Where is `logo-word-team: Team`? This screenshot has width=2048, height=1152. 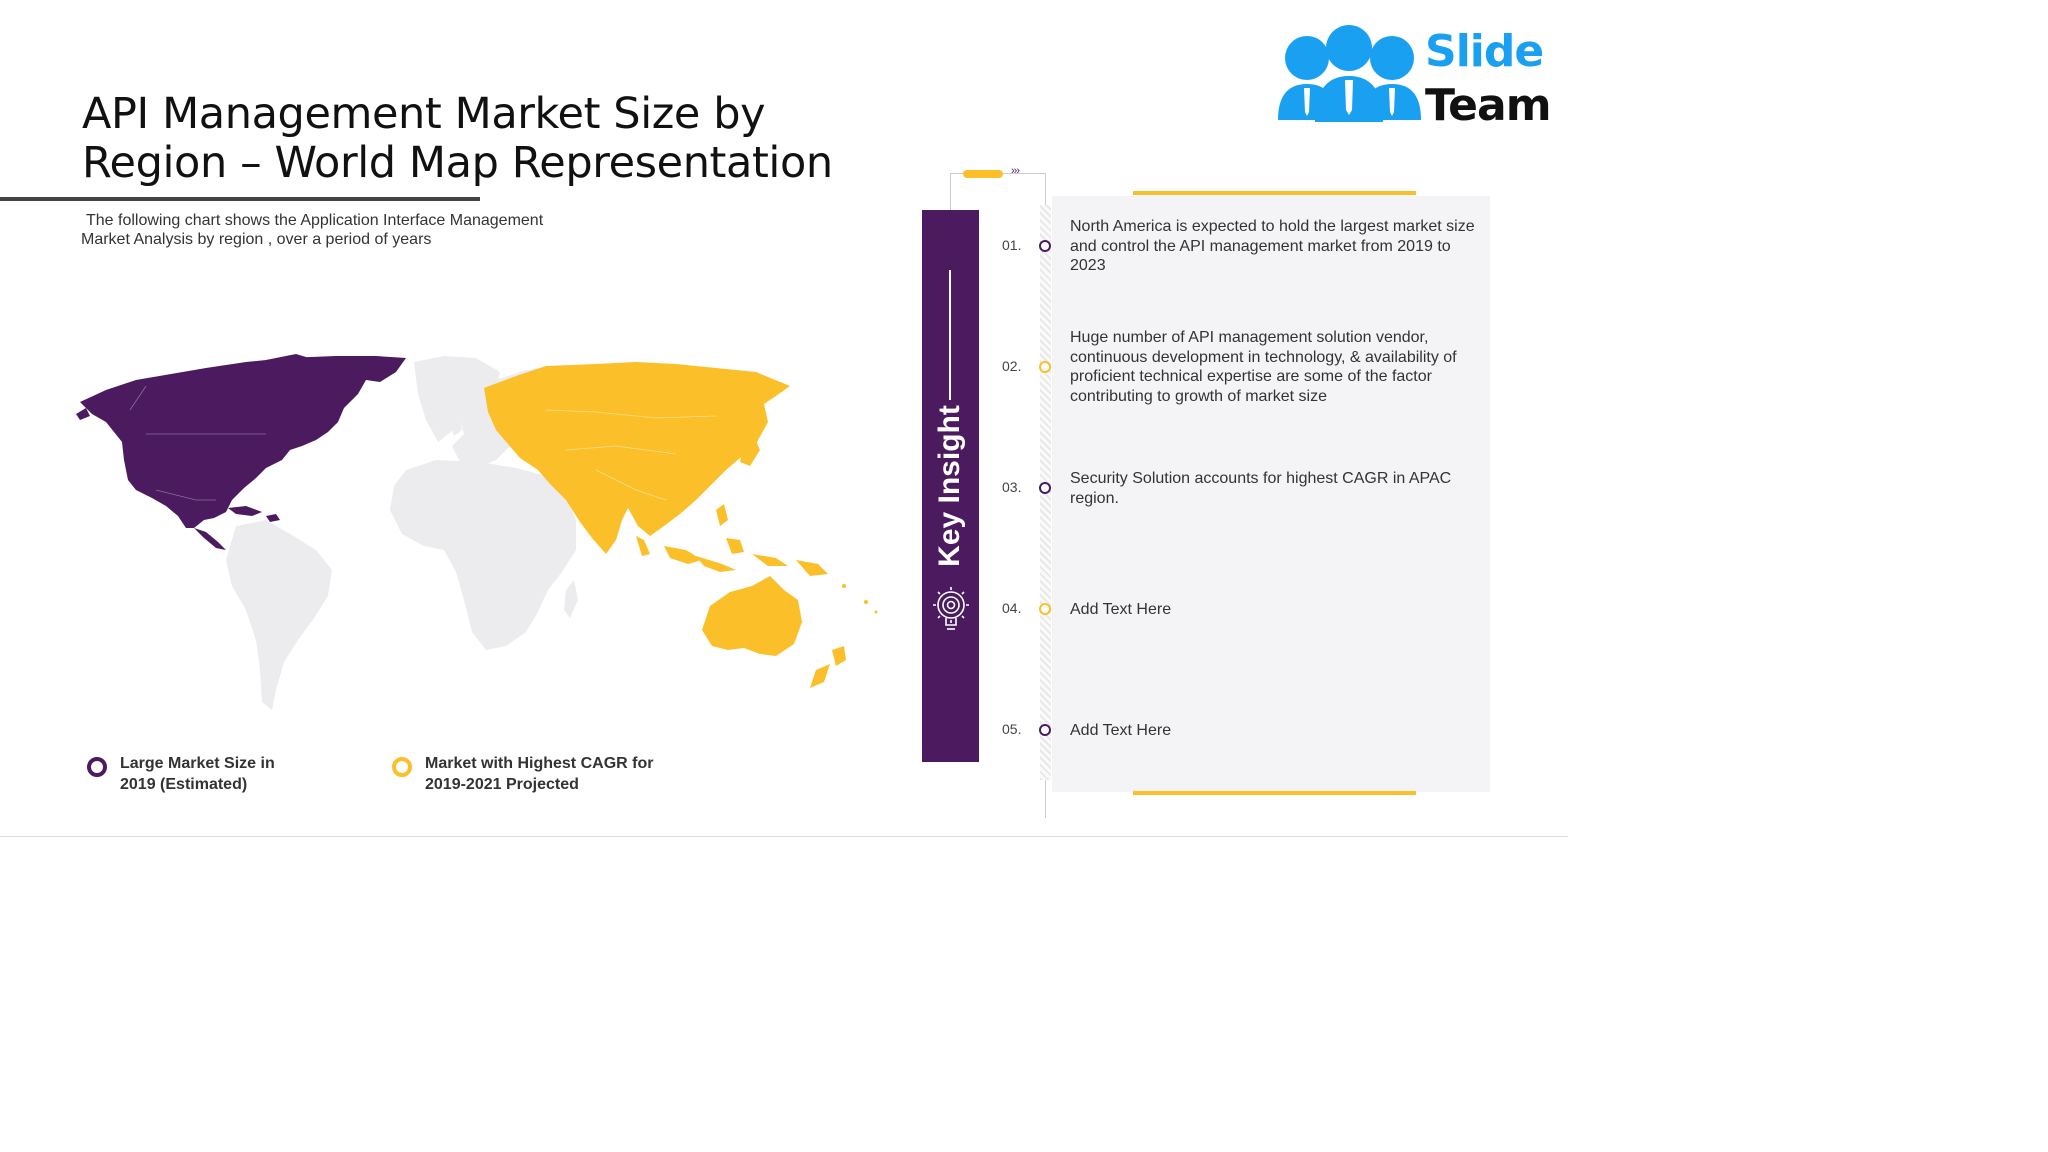
logo-word-team: Team is located at coordinates (1488, 105).